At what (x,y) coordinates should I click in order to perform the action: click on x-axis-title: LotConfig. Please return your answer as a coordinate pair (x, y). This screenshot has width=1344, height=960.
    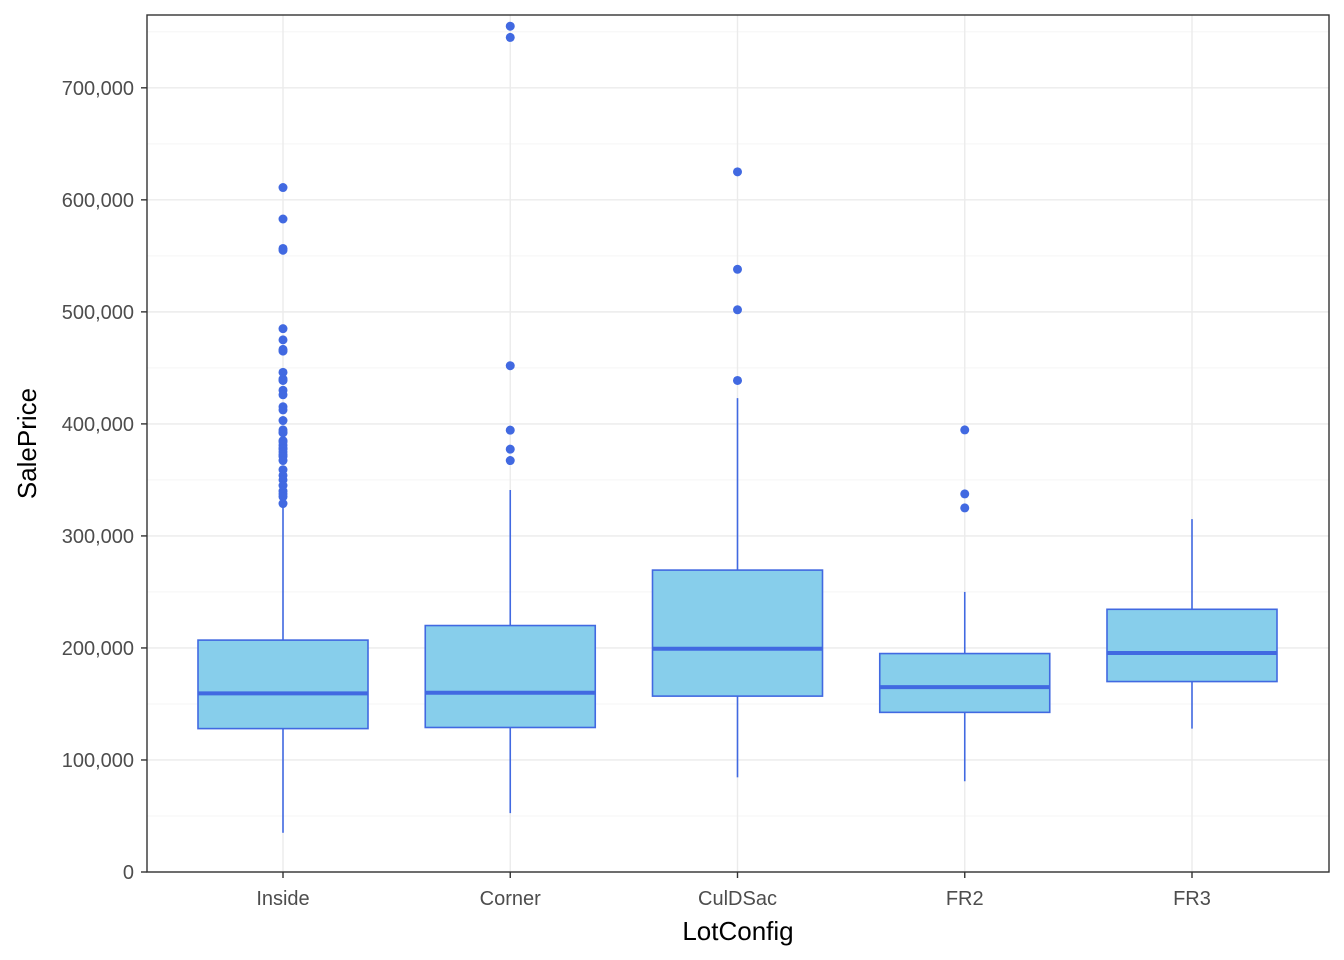
    Looking at the image, I should click on (737, 931).